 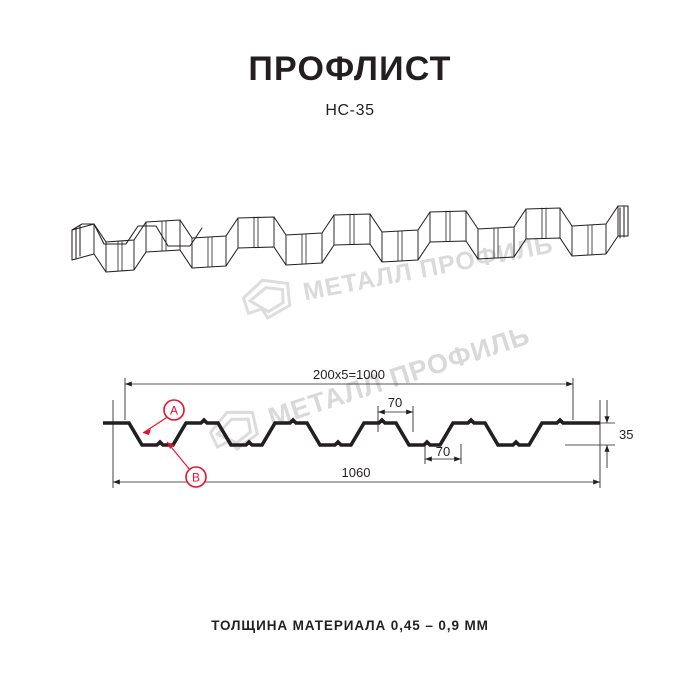 I want to click on callout-a-circle, so click(x=174, y=410).